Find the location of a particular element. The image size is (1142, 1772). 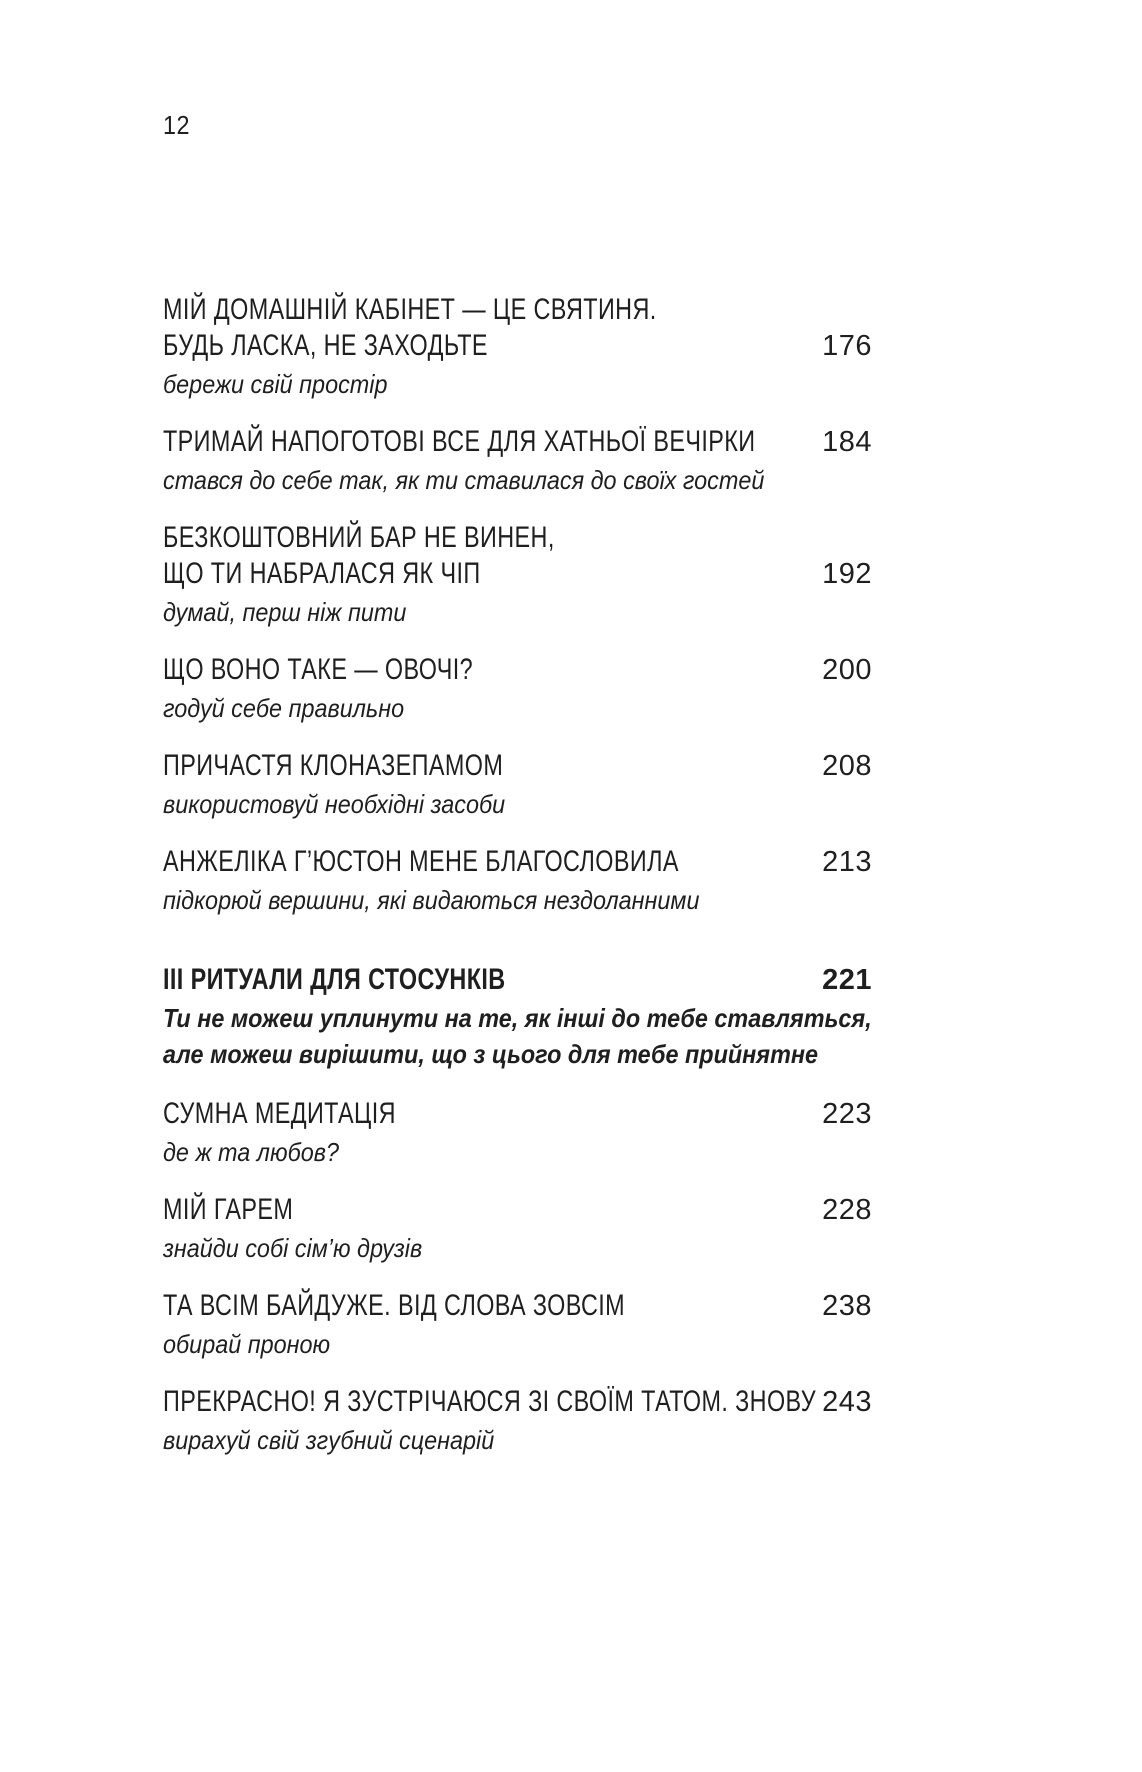

entry-page-number: 200 is located at coordinates (847, 670).